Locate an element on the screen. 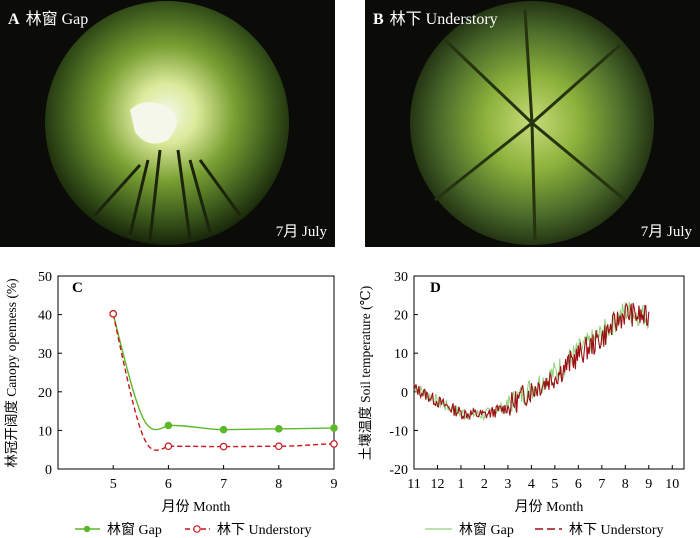 The width and height of the screenshot is (700, 538). x-tick-label-d: 9 is located at coordinates (648, 484).